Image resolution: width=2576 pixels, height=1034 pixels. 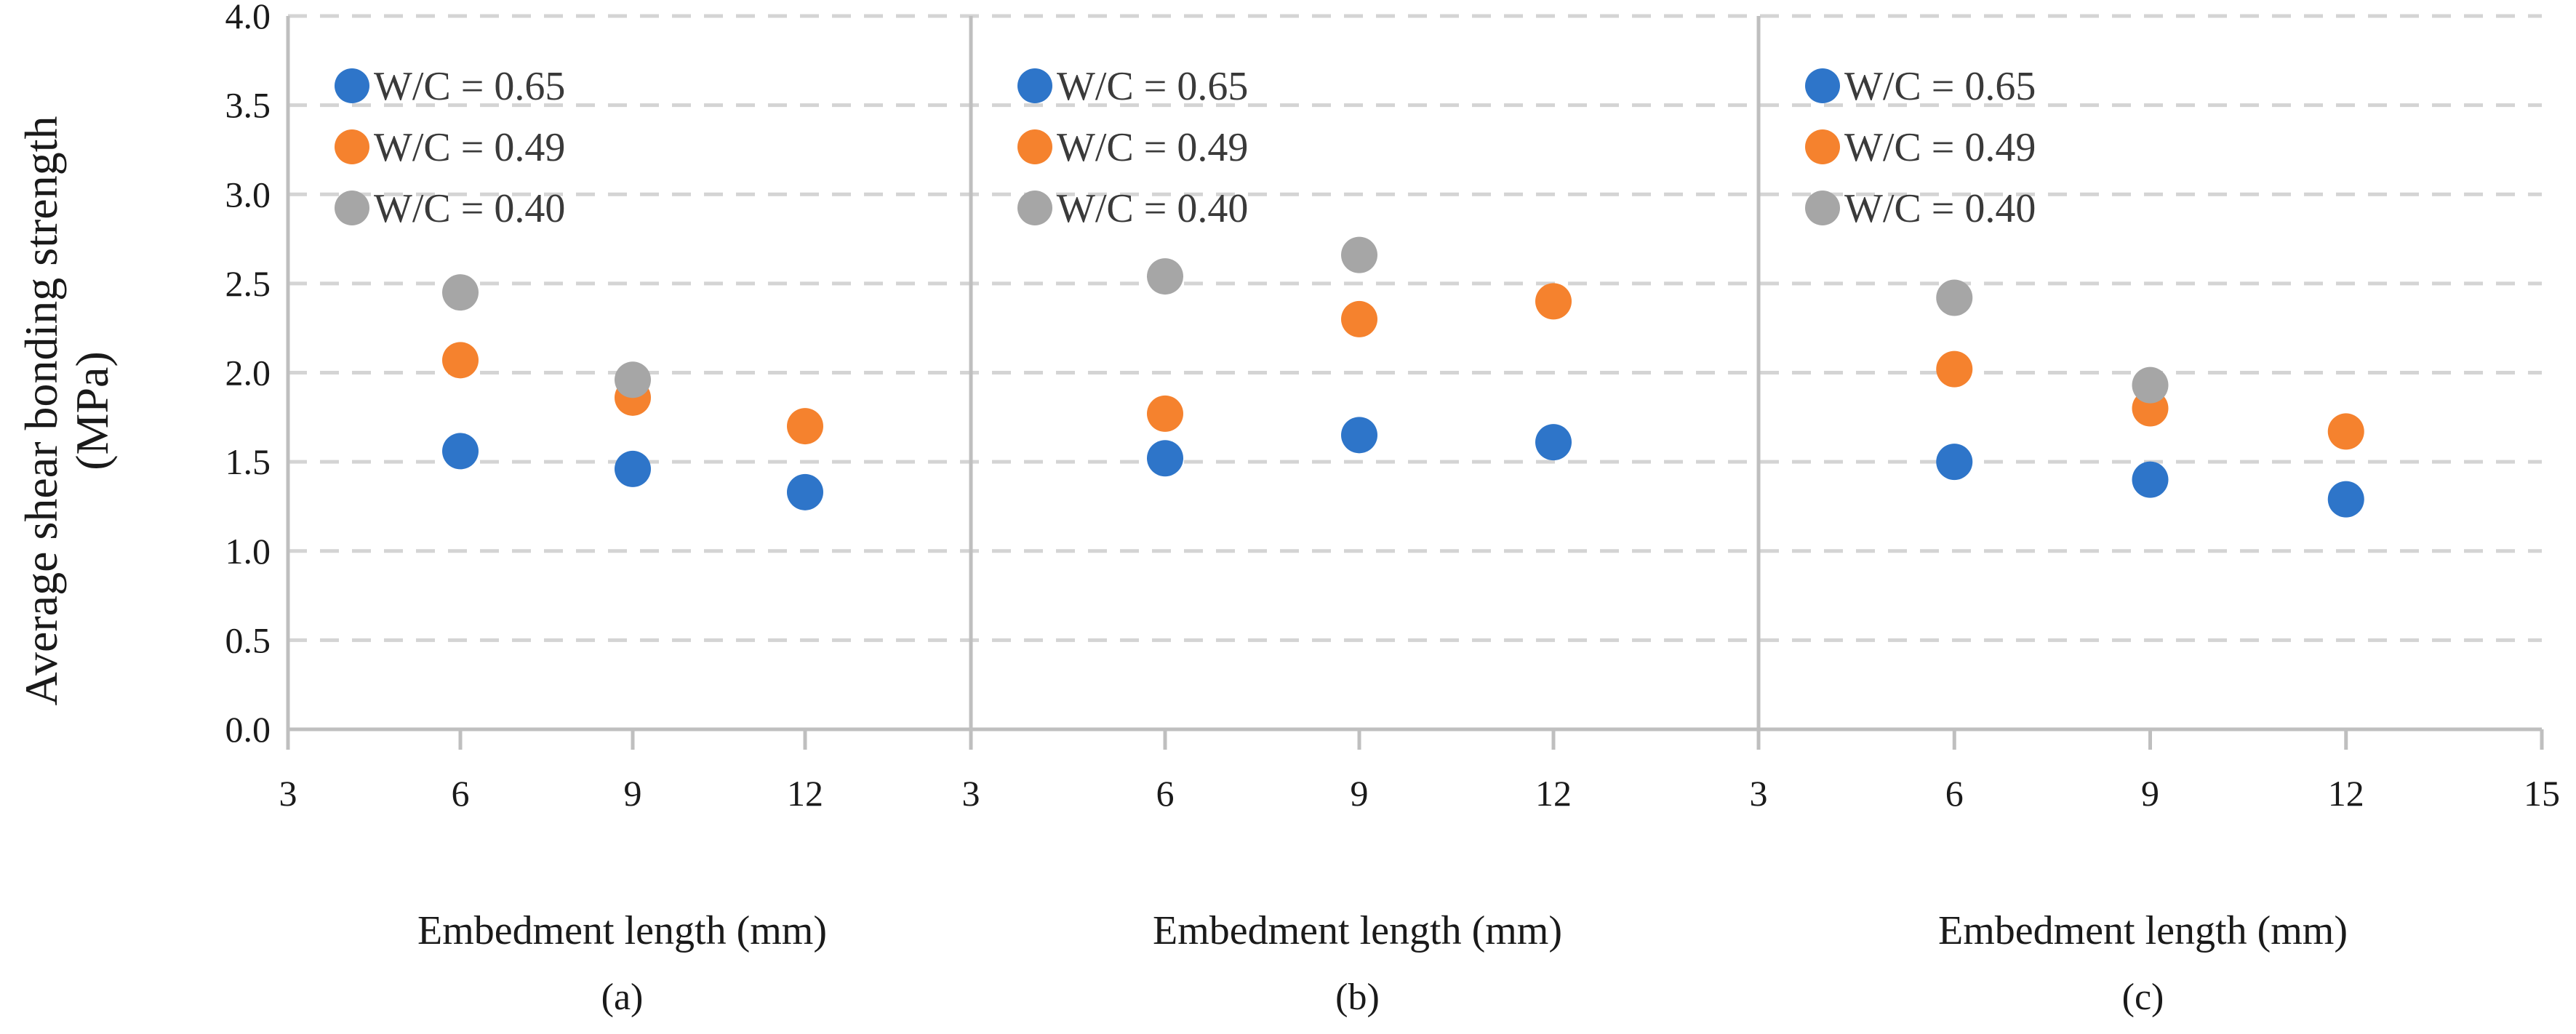 What do you see at coordinates (248, 461) in the screenshot?
I see `y-tick-label: 1.5` at bounding box center [248, 461].